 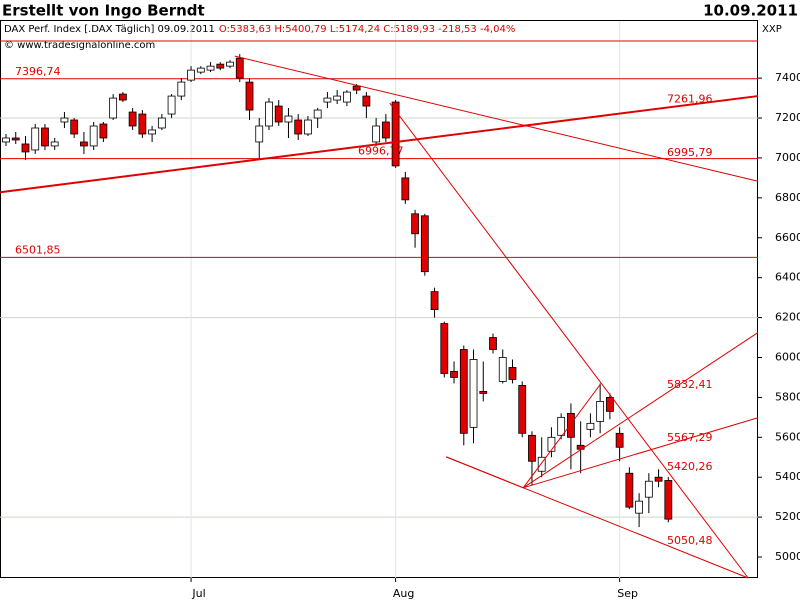 What do you see at coordinates (787, 396) in the screenshot?
I see `y-tick-label: 5800` at bounding box center [787, 396].